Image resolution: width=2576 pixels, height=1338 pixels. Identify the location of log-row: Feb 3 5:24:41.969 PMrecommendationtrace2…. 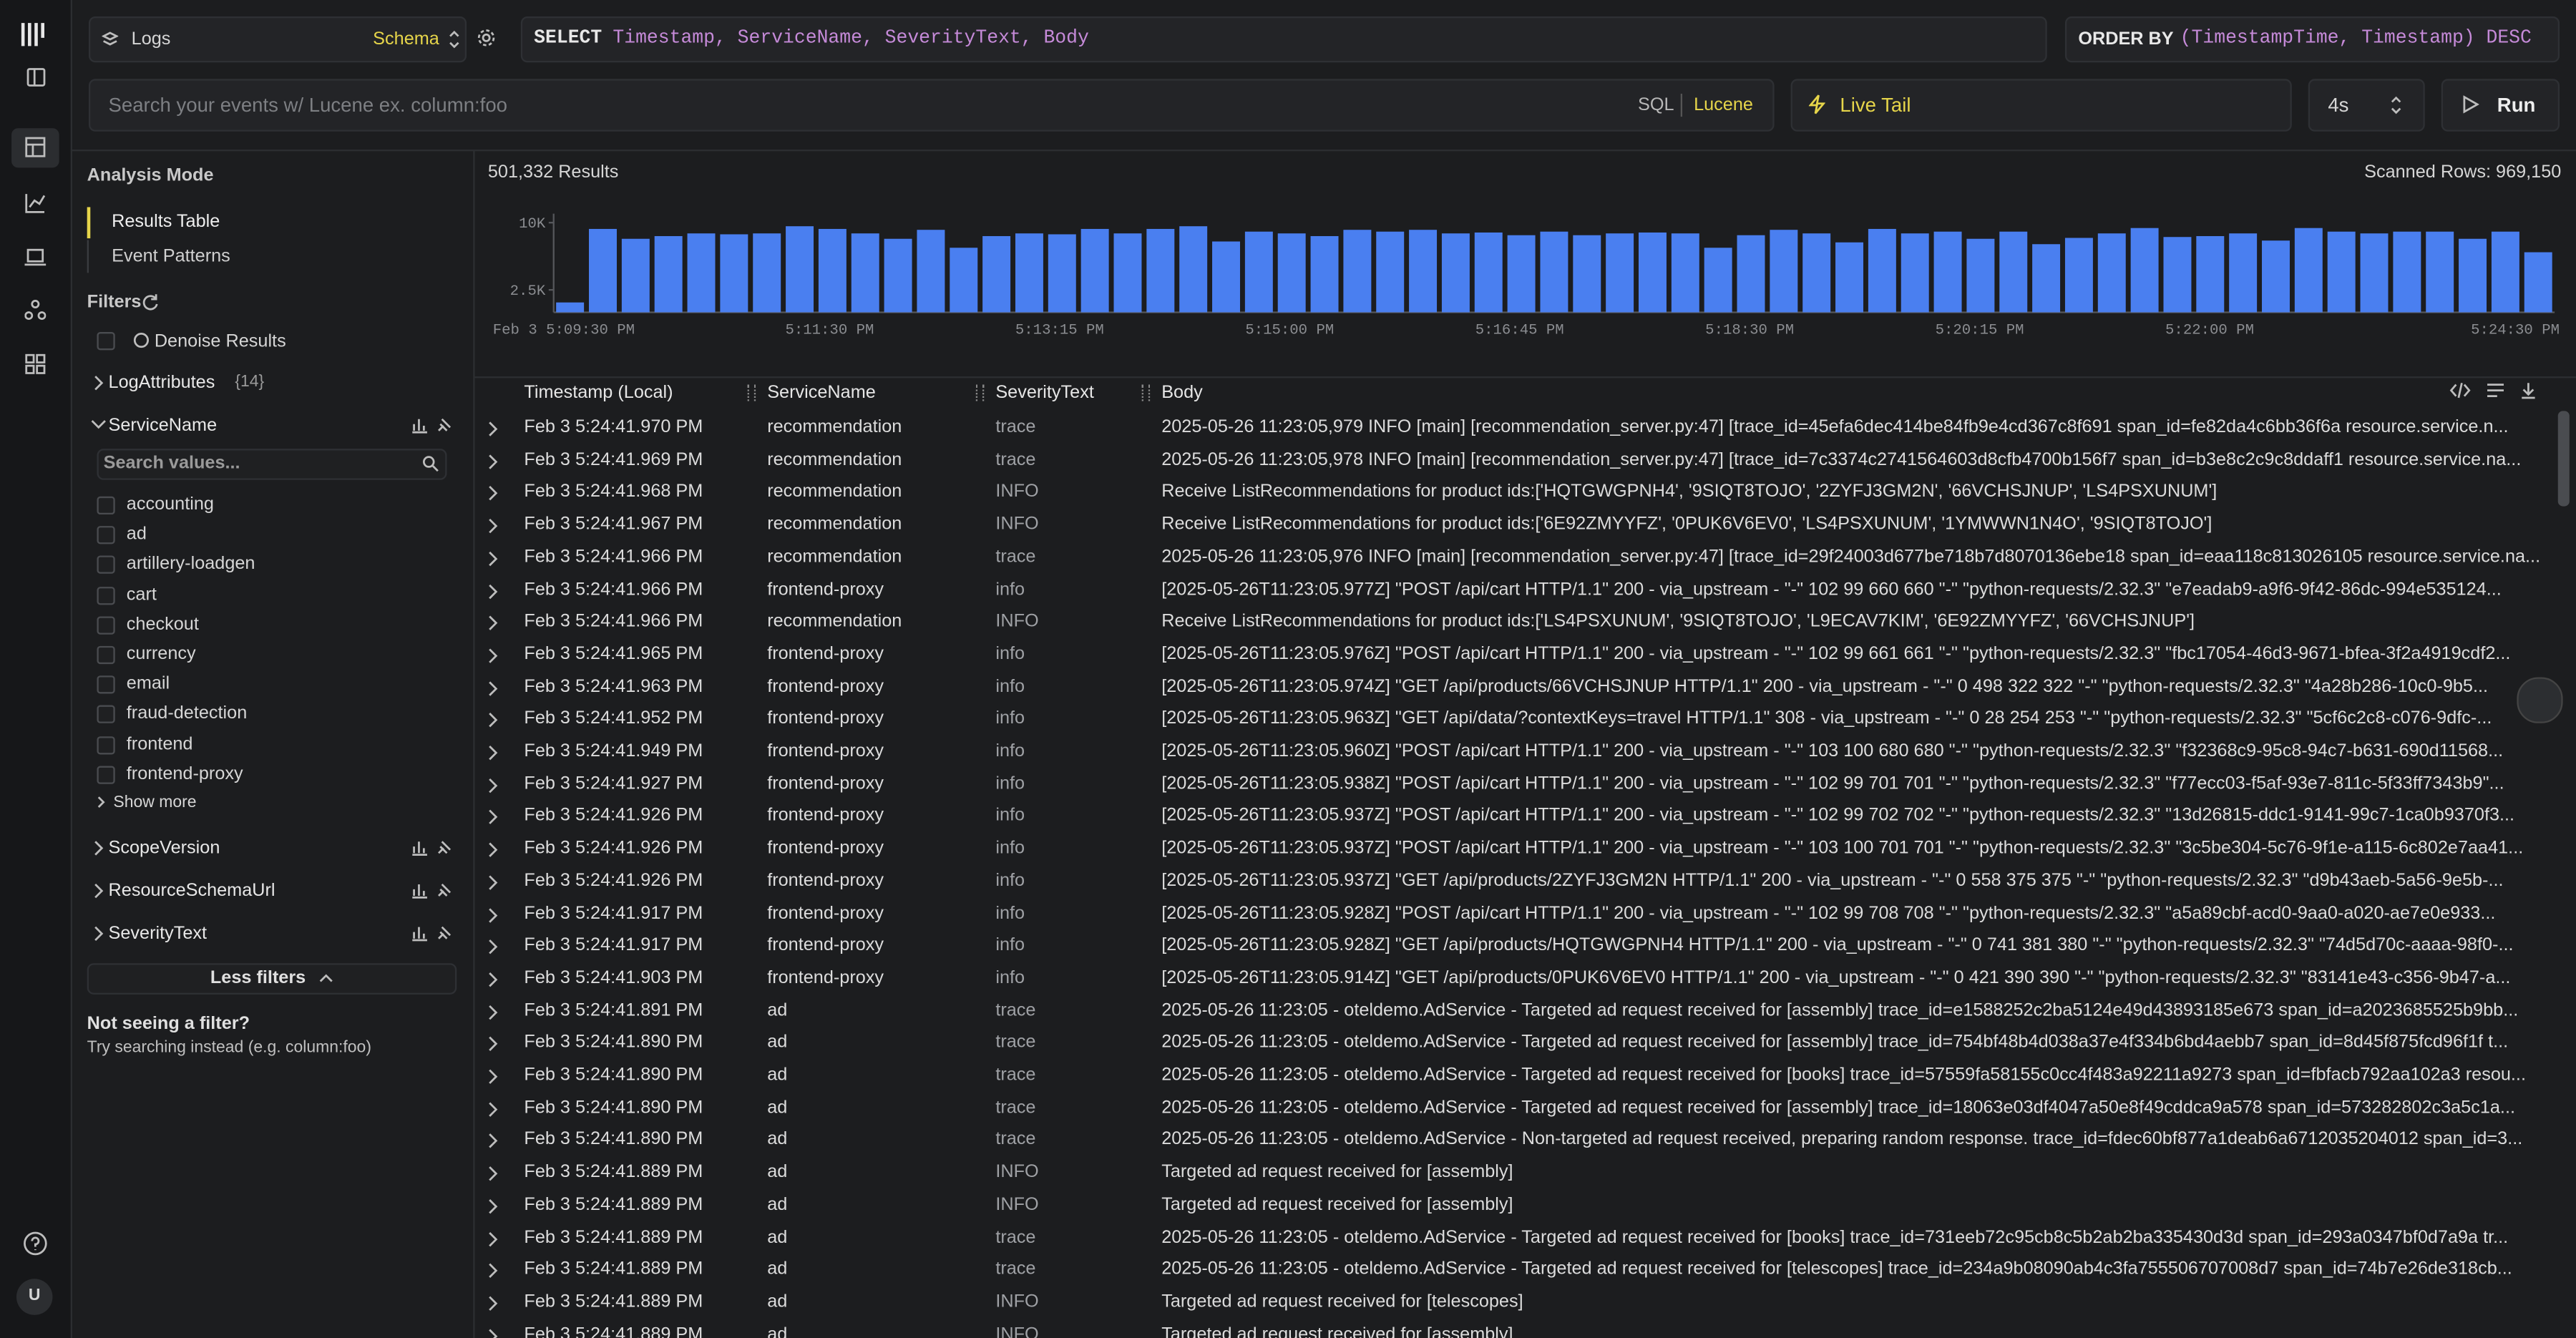
(1514, 461).